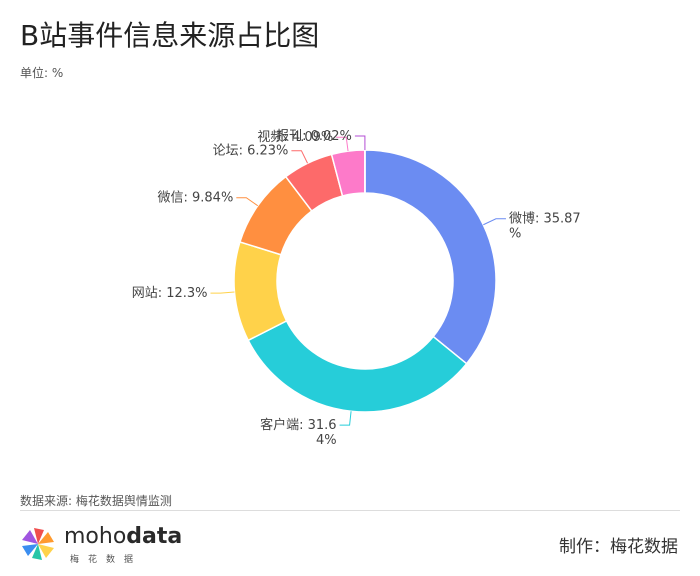 The height and width of the screenshot is (576, 700). I want to click on slice-label-line: 论坛: 6.23%, so click(251, 151).